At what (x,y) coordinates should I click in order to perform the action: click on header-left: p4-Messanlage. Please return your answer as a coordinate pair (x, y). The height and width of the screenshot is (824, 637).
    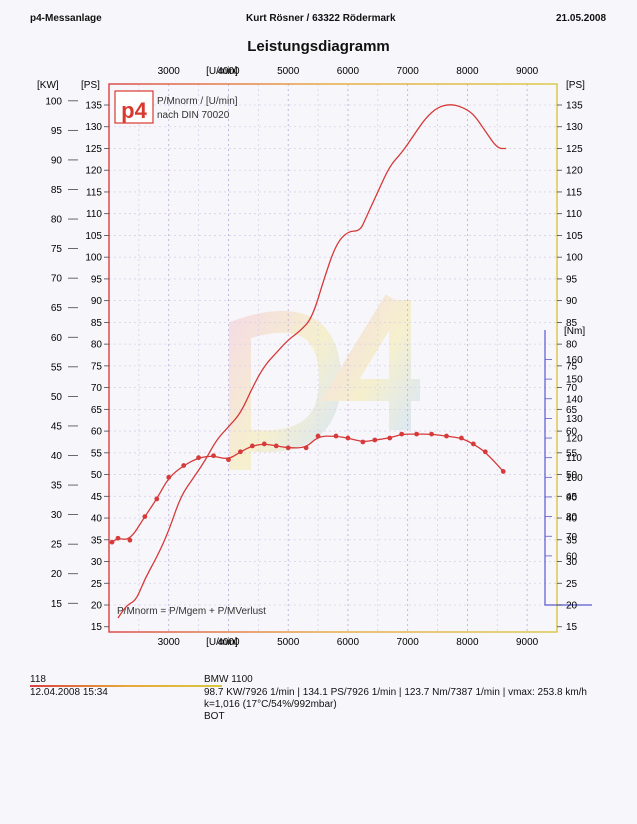
    Looking at the image, I should click on (66, 18).